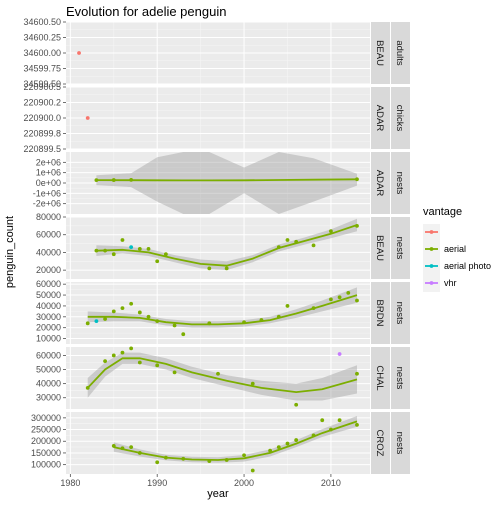 This screenshot has height=509, width=504. I want to click on legend-label: aerial, so click(455, 249).